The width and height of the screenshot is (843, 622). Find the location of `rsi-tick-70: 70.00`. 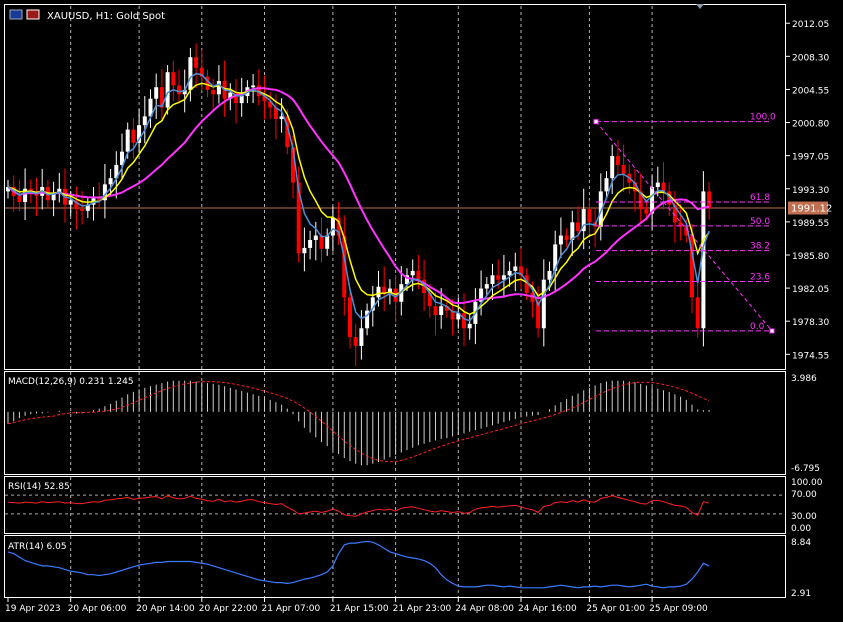

rsi-tick-70: 70.00 is located at coordinates (804, 495).